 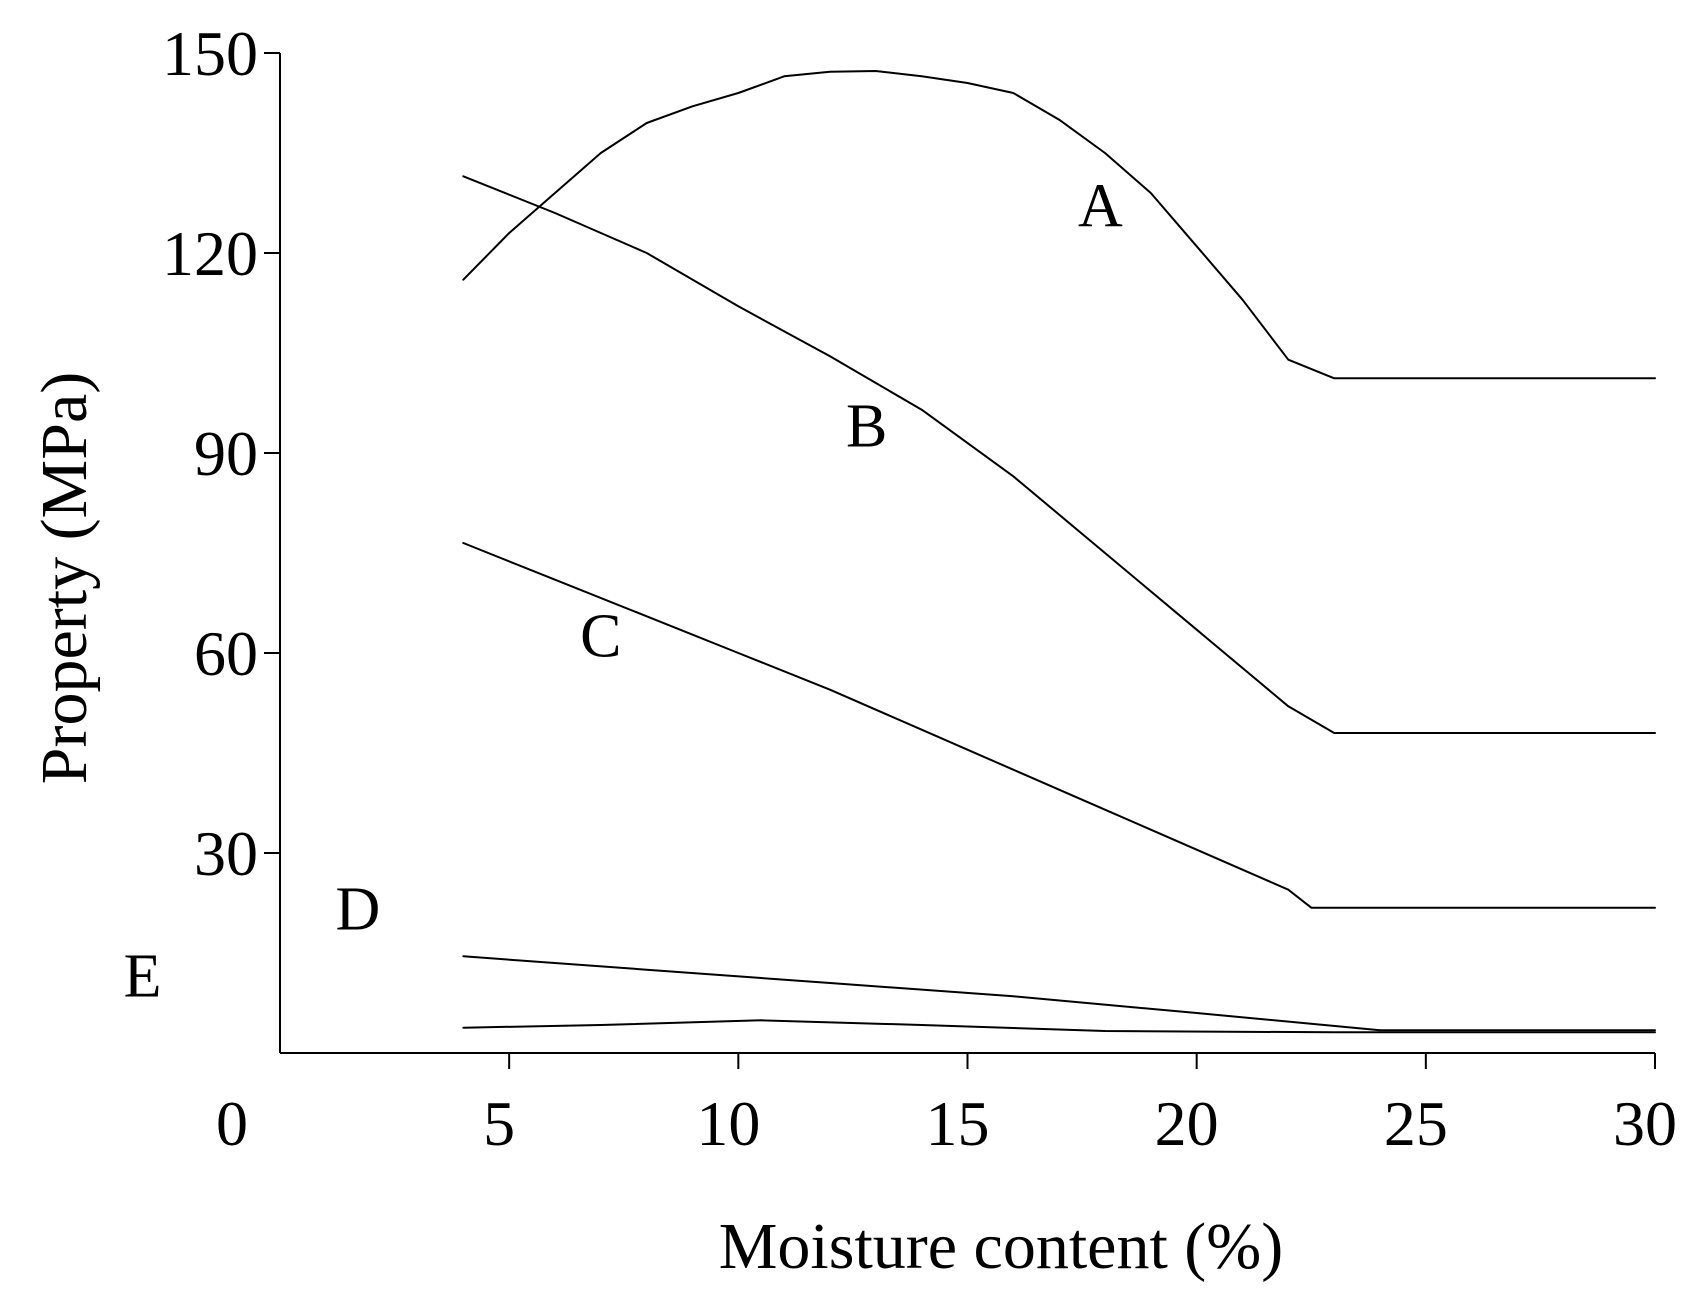 I want to click on x-tick-label: 30, so click(x=1645, y=1123).